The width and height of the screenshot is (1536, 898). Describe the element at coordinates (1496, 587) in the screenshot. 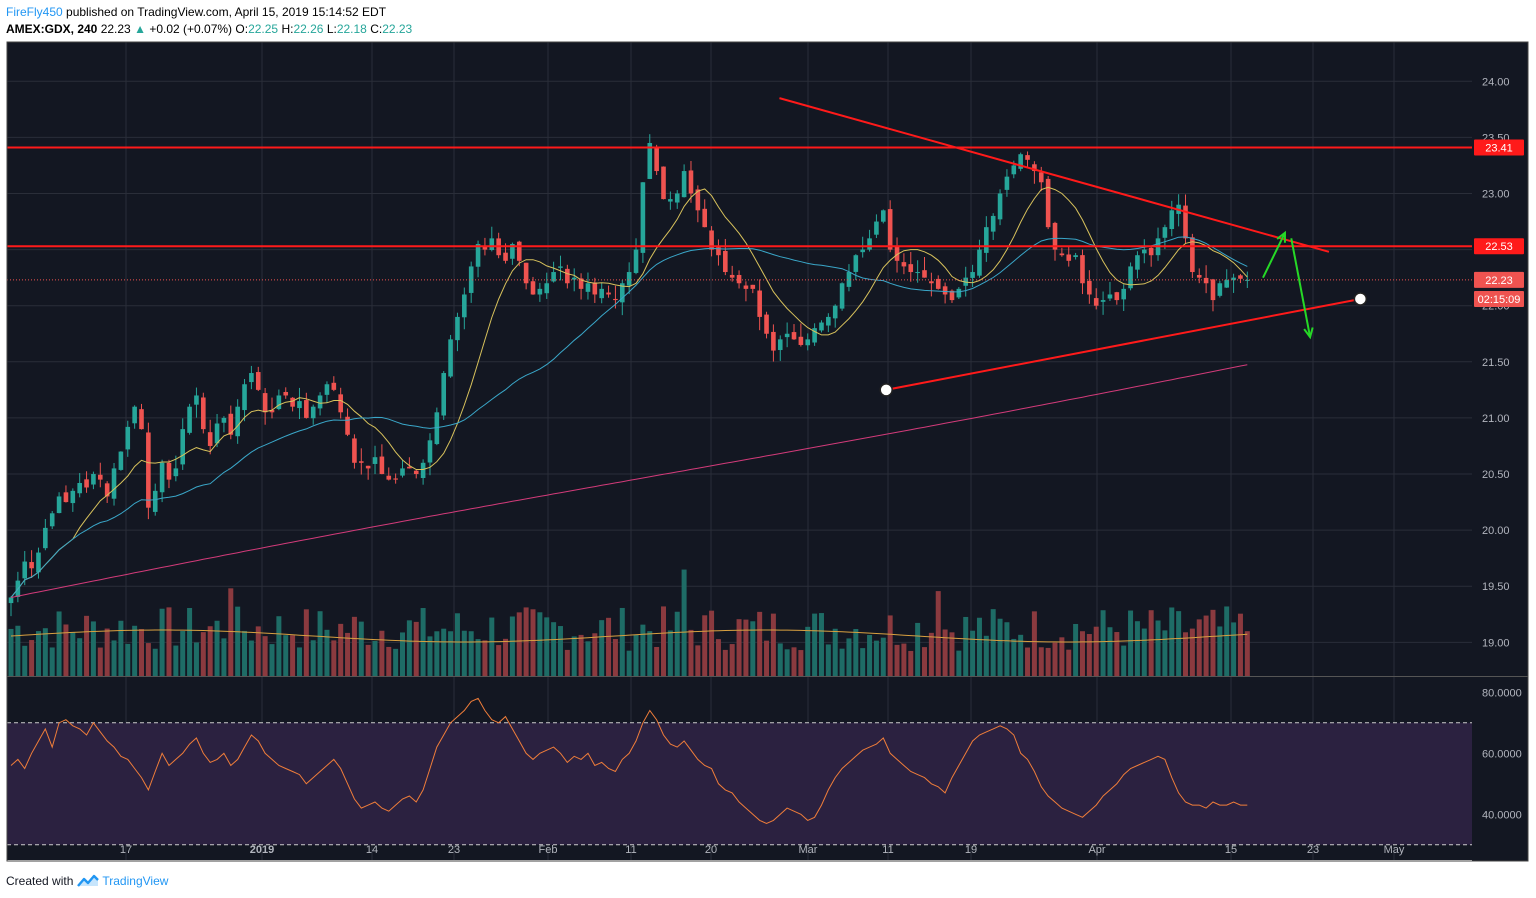

I see `y-tick-label: 19.50` at that location.